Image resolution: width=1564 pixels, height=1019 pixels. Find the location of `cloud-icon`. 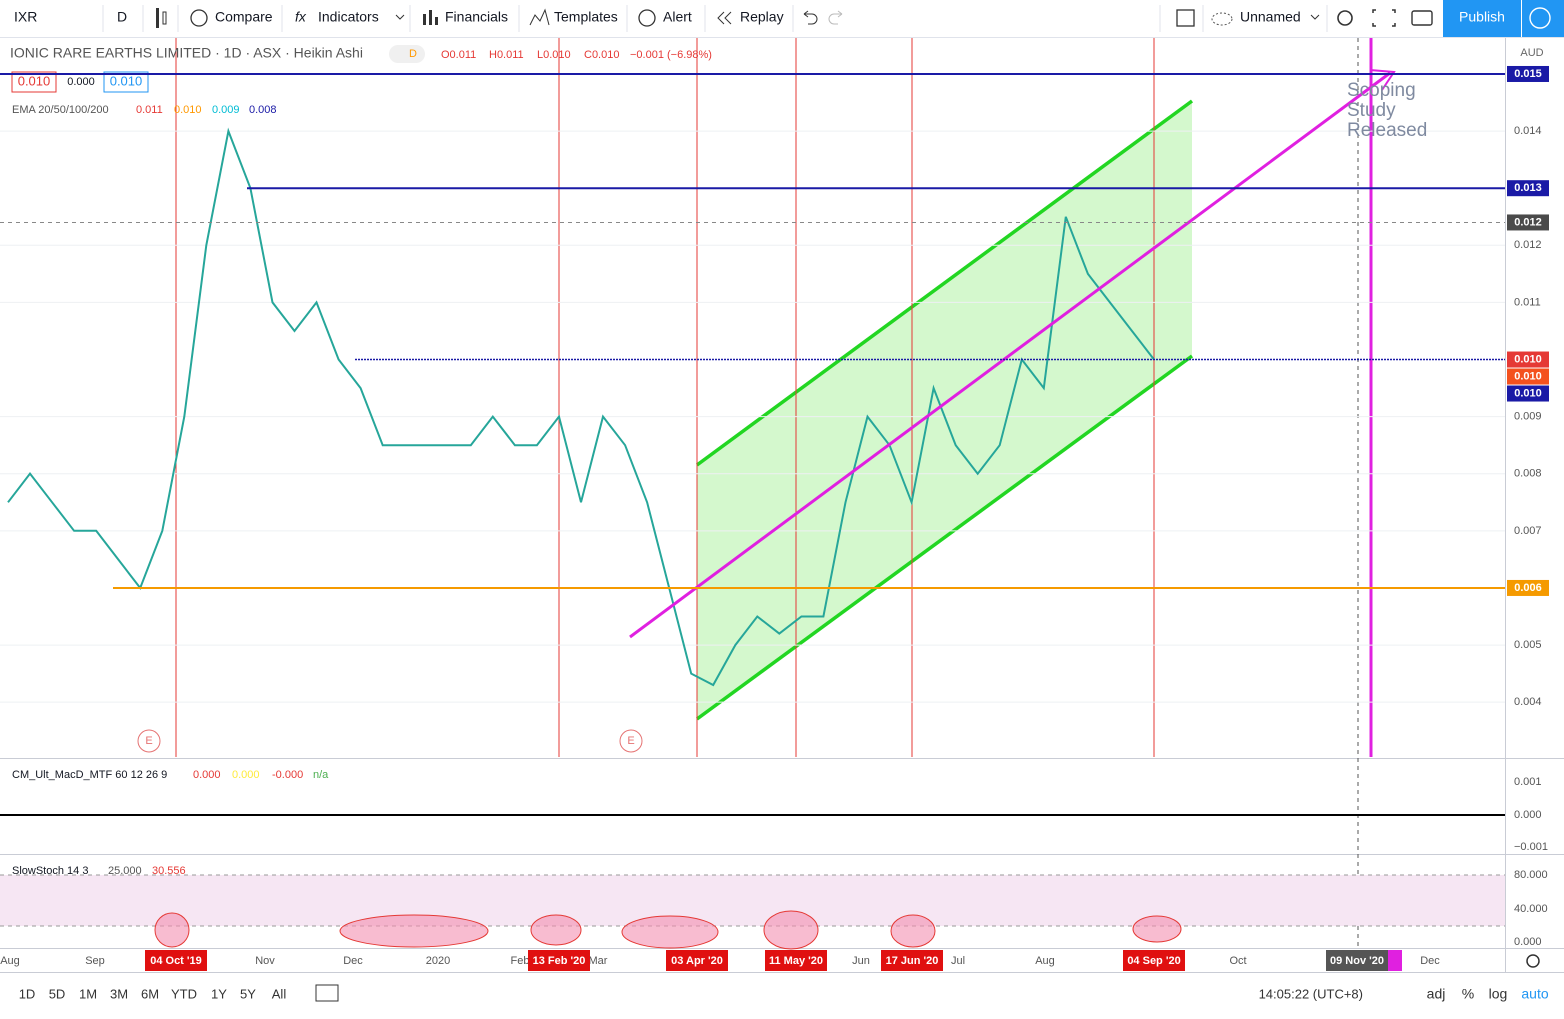

cloud-icon is located at coordinates (1222, 19).